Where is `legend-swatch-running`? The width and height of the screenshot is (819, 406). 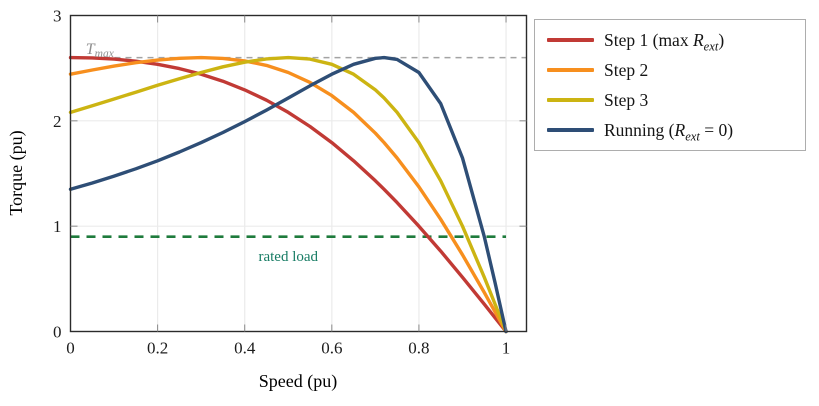
legend-swatch-running is located at coordinates (570, 130).